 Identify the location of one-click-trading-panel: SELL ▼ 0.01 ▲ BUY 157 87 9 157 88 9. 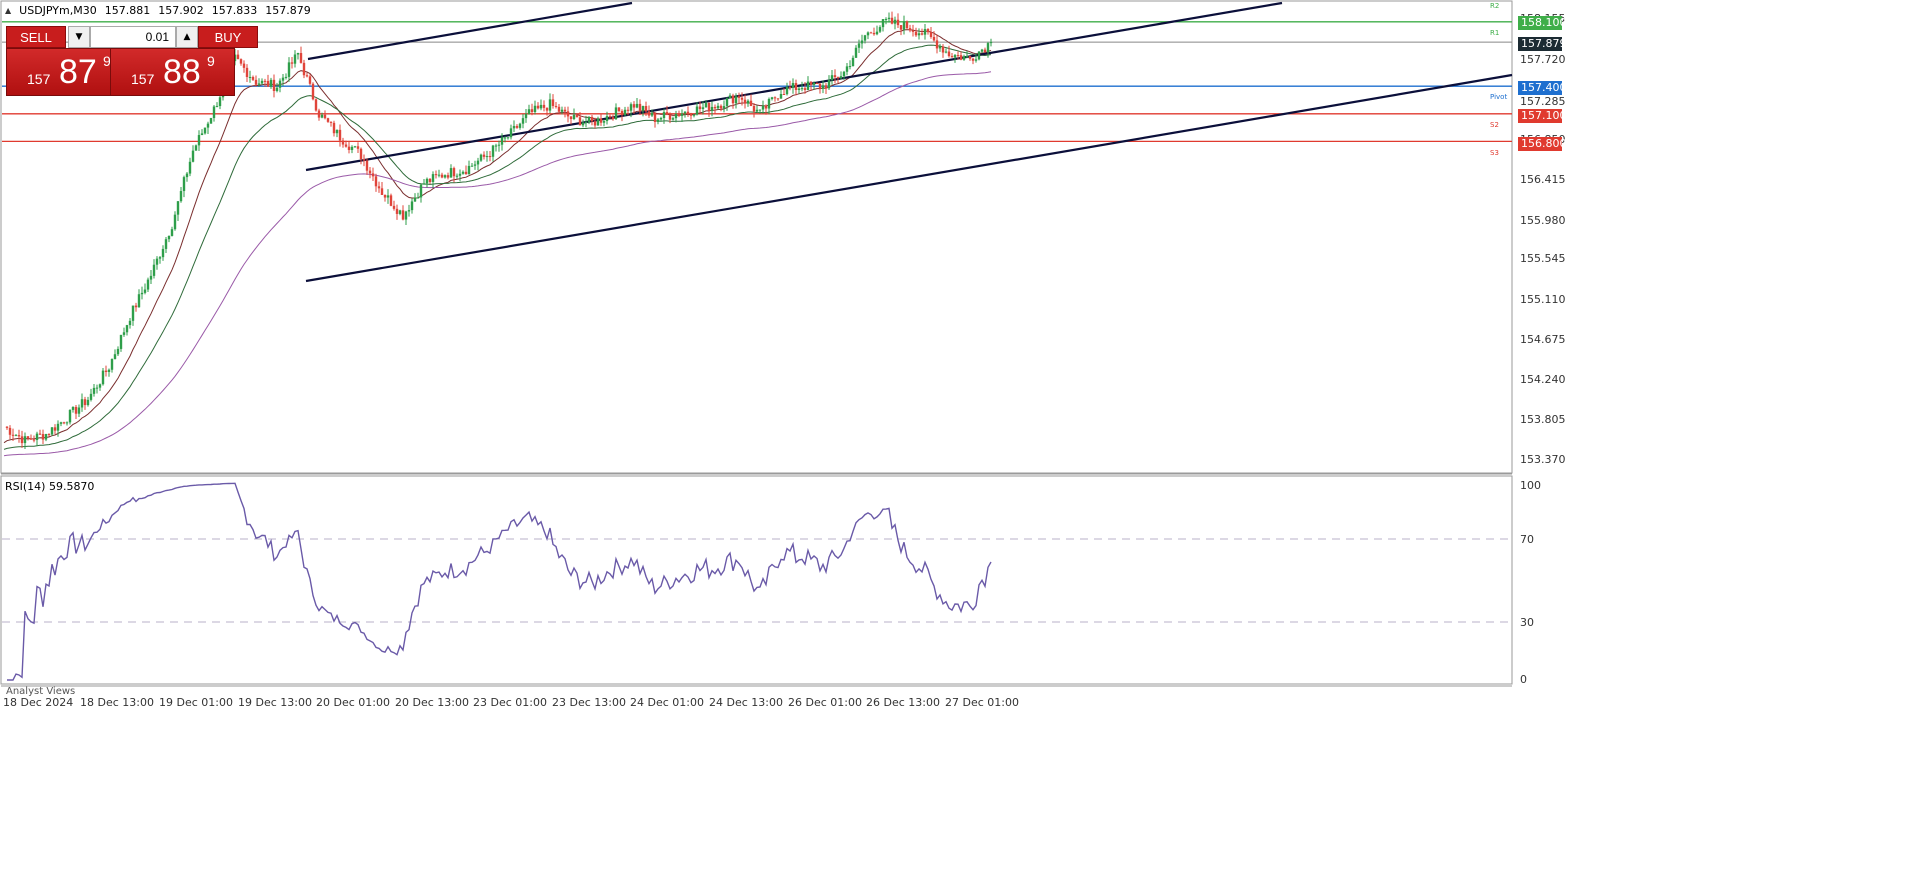
(132, 61).